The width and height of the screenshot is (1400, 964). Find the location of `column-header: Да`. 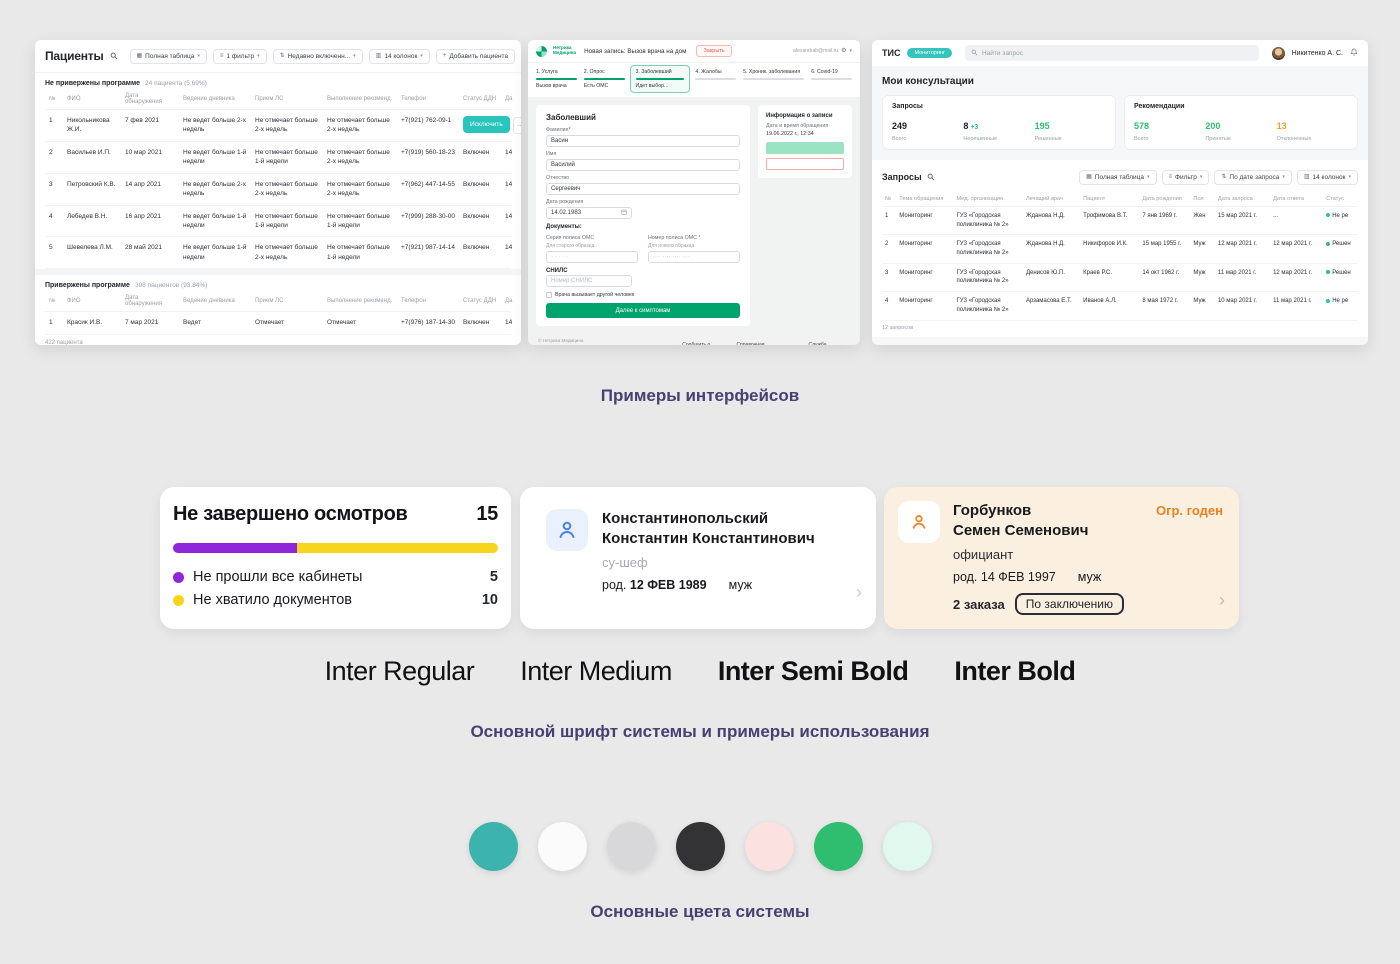

column-header: Да is located at coordinates (506, 99).